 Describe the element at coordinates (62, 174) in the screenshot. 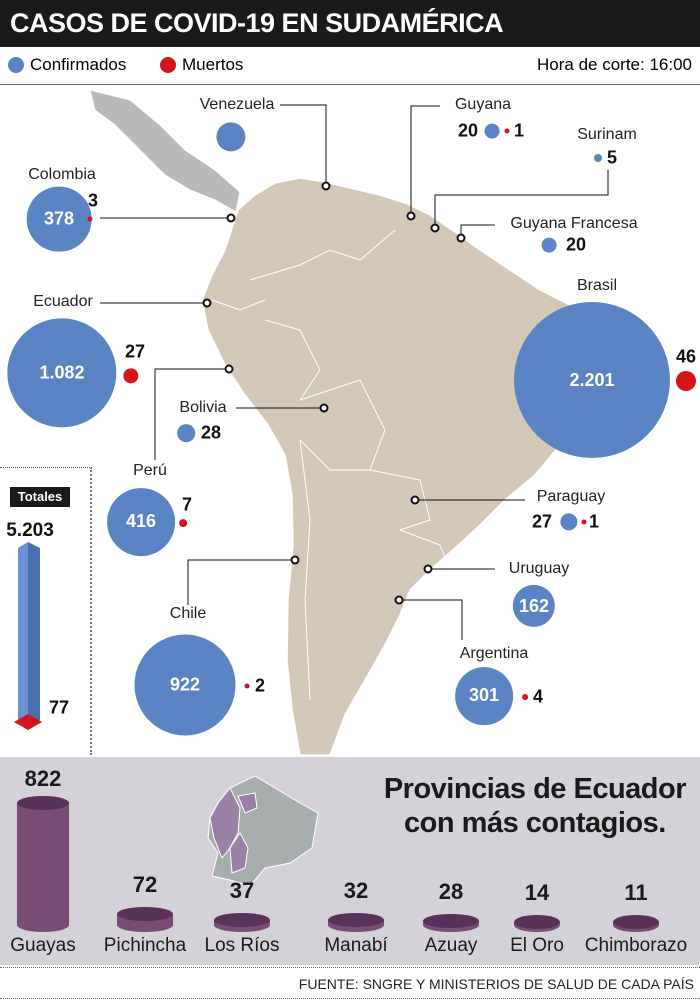

I see `country-label-colombia: Colombia` at that location.